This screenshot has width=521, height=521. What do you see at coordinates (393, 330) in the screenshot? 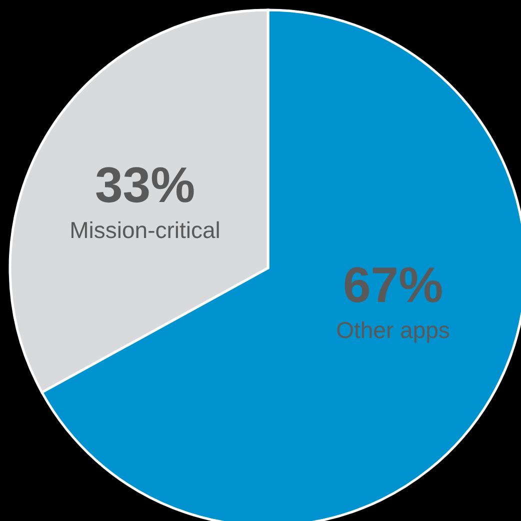
I see `slice-label: Other apps` at bounding box center [393, 330].